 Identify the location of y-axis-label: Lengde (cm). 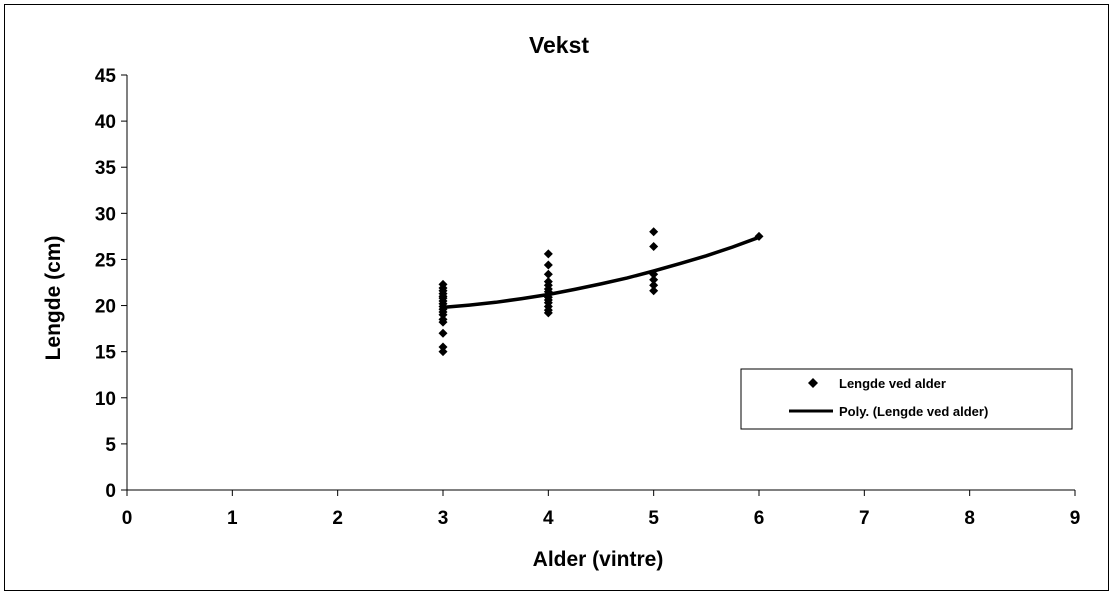
(53, 298).